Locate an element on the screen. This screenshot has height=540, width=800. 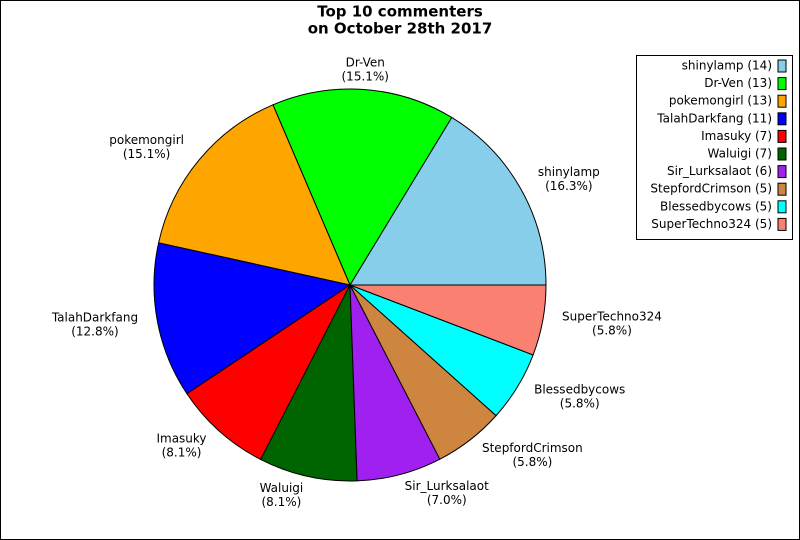
slice-label: shinylamp is located at coordinates (569, 172).